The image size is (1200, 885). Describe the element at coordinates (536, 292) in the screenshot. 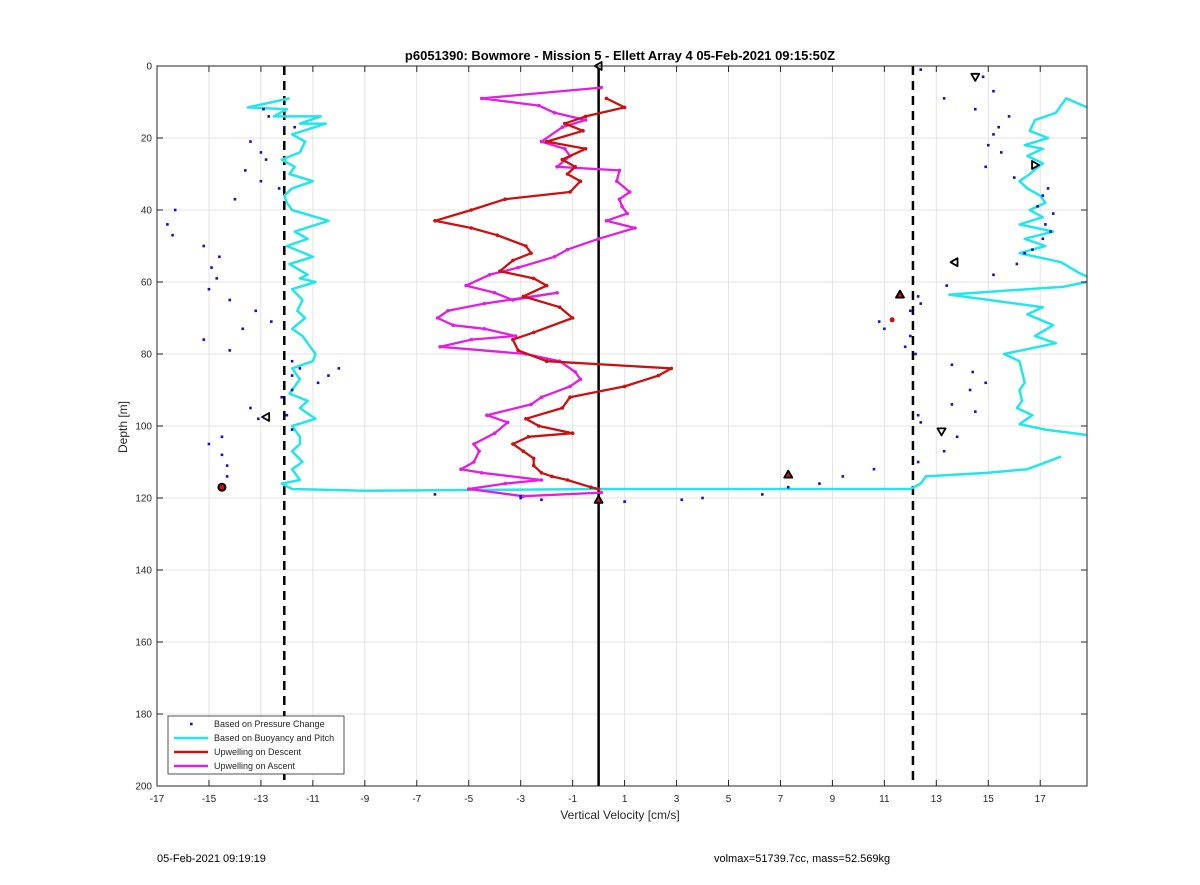

I see `ascent-line` at that location.